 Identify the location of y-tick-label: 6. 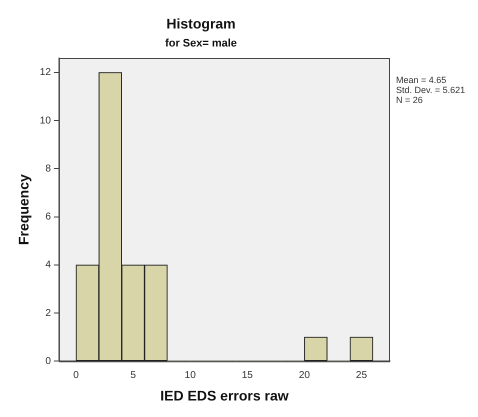
(48, 217).